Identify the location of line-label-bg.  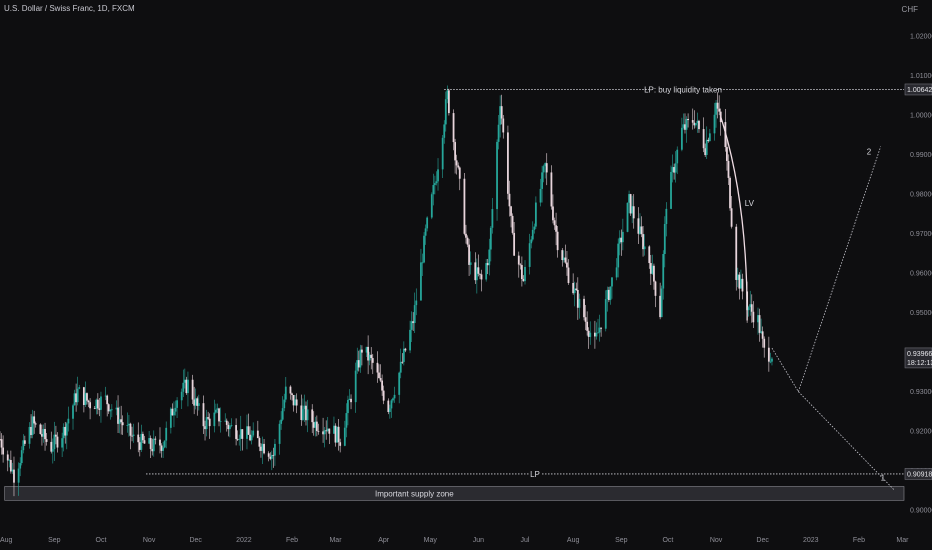
(535, 473).